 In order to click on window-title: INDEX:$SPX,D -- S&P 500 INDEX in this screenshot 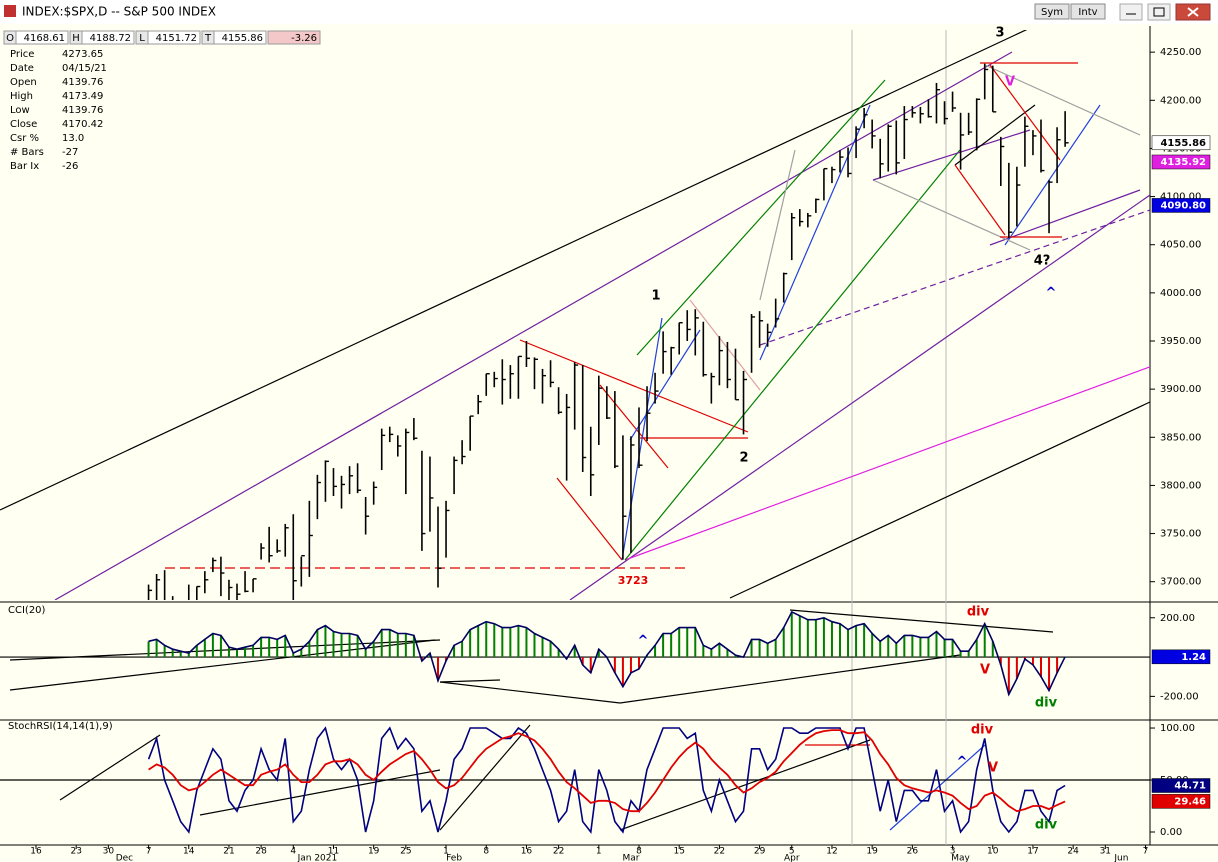, I will do `click(119, 12)`.